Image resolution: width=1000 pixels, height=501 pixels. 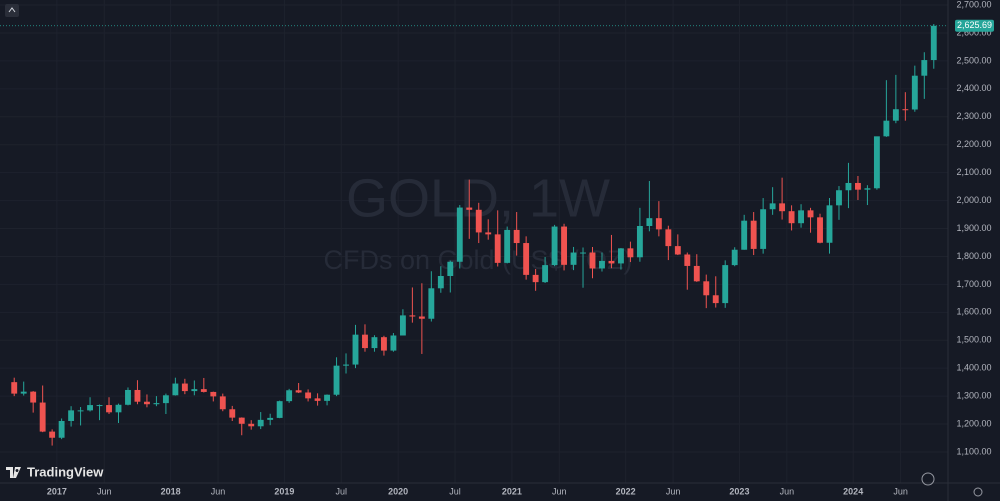 What do you see at coordinates (973, 256) in the screenshot?
I see `y-tick-label: 1,800.00` at bounding box center [973, 256].